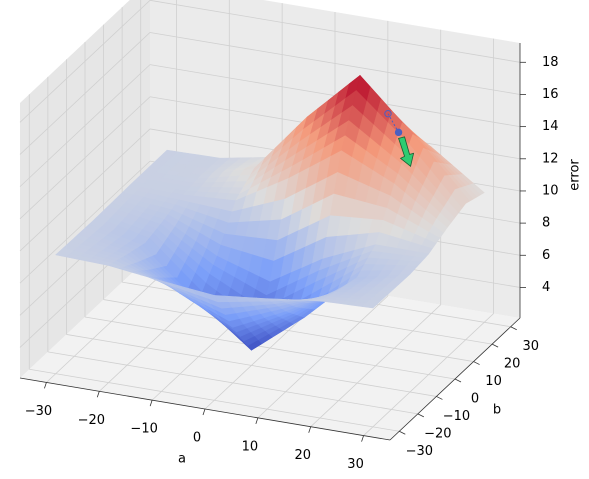  I want to click on z-tick-label: 18, so click(550, 62).